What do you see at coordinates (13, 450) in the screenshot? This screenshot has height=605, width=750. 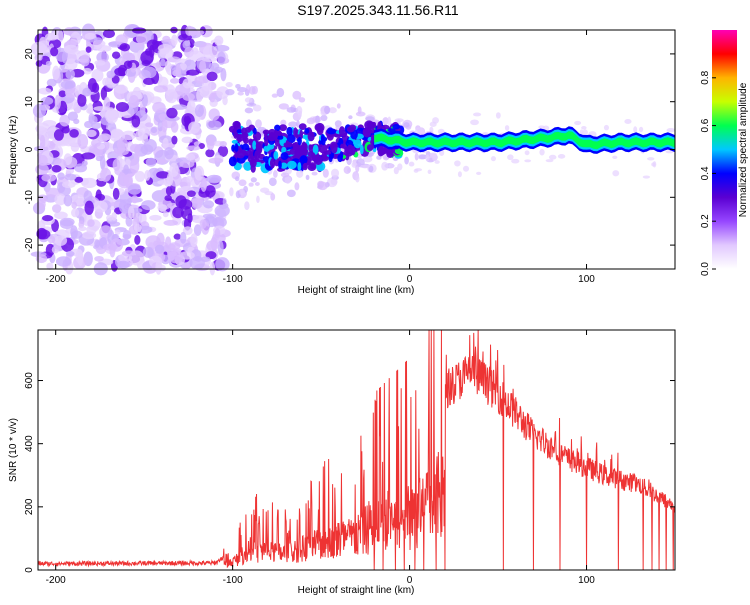 I see `snr-y-label: SNR (10 * v/v)` at bounding box center [13, 450].